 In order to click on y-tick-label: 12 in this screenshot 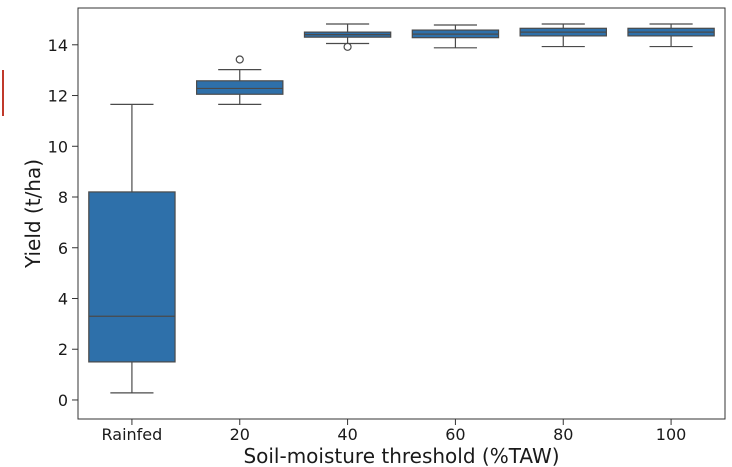, I will do `click(58, 96)`.